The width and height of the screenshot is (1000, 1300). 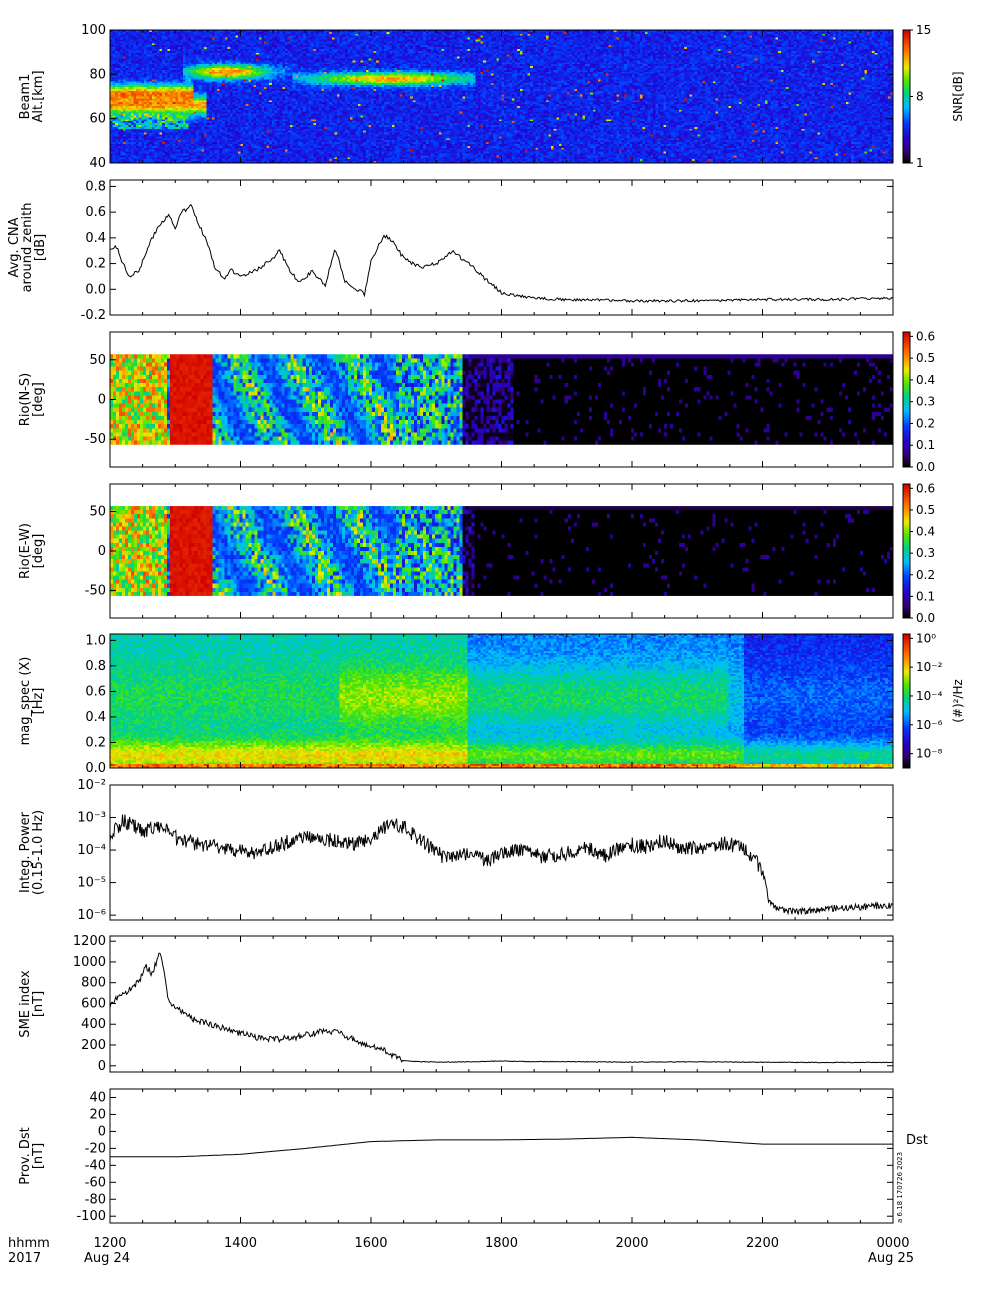 What do you see at coordinates (38, 701) in the screenshot?
I see `y-axis-label: [Hz]` at bounding box center [38, 701].